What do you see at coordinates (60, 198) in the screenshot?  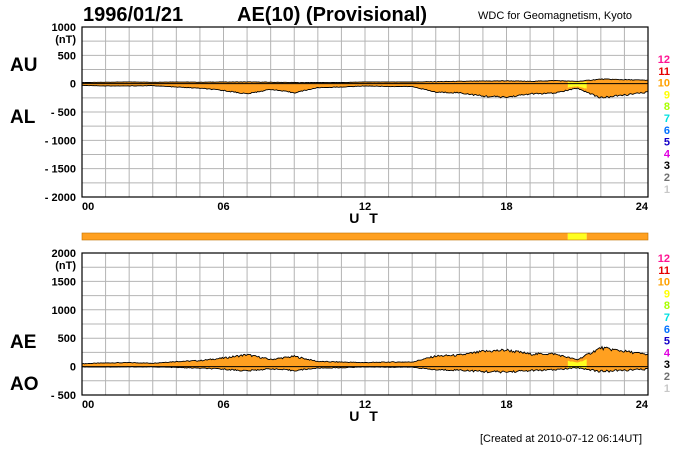 I see `au-al-ytick-label: - 2000` at bounding box center [60, 198].